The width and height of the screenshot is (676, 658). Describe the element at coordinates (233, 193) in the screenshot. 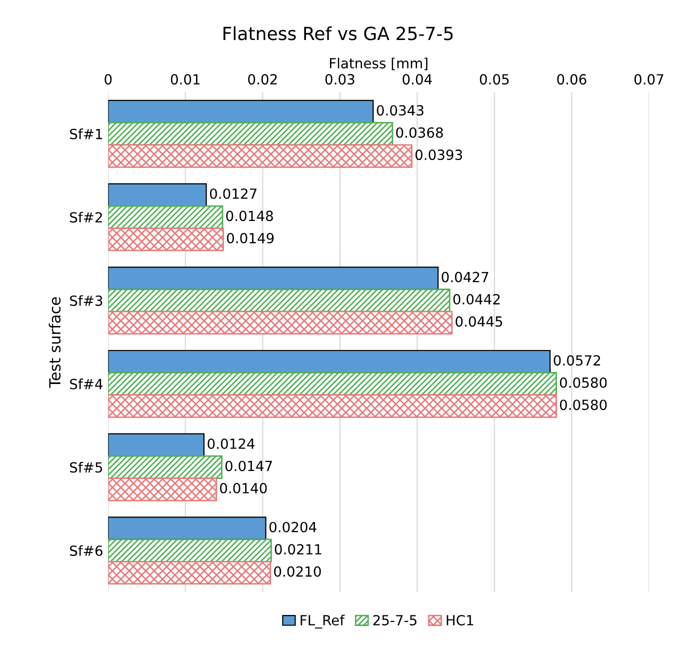

I see `data-label: 0.0127` at that location.